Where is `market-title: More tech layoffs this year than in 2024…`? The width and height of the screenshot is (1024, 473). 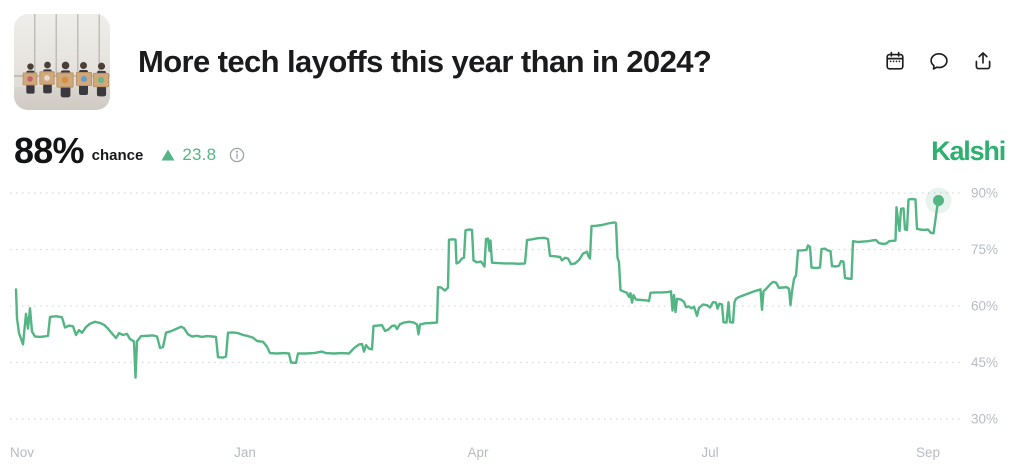
market-title: More tech layoffs this year than in 2024… is located at coordinates (425, 61).